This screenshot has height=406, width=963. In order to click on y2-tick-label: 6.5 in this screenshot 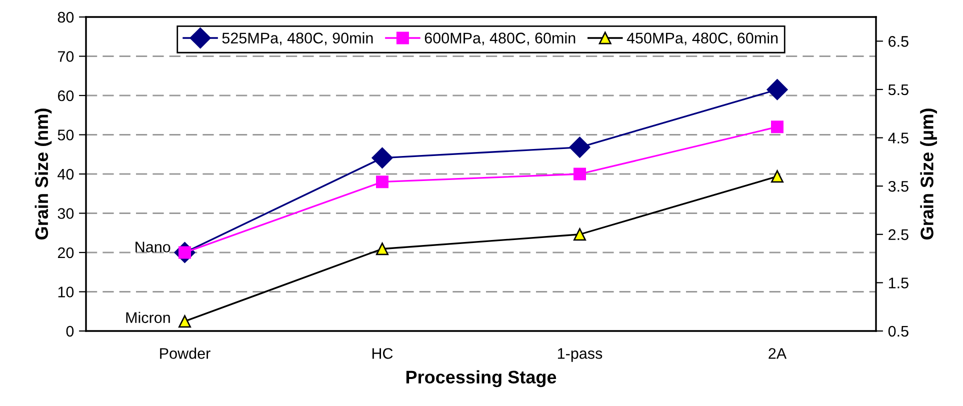, I will do `click(898, 41)`.